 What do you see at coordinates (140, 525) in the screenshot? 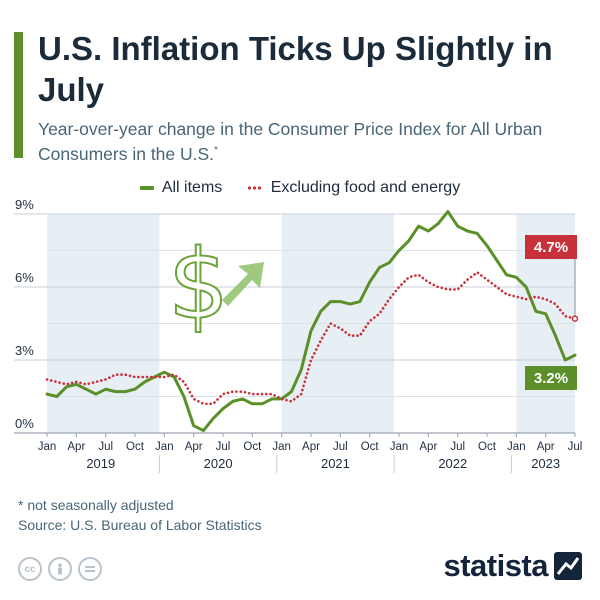
I see `source-note: Source: U.S. Bureau of Labor Statistics` at bounding box center [140, 525].